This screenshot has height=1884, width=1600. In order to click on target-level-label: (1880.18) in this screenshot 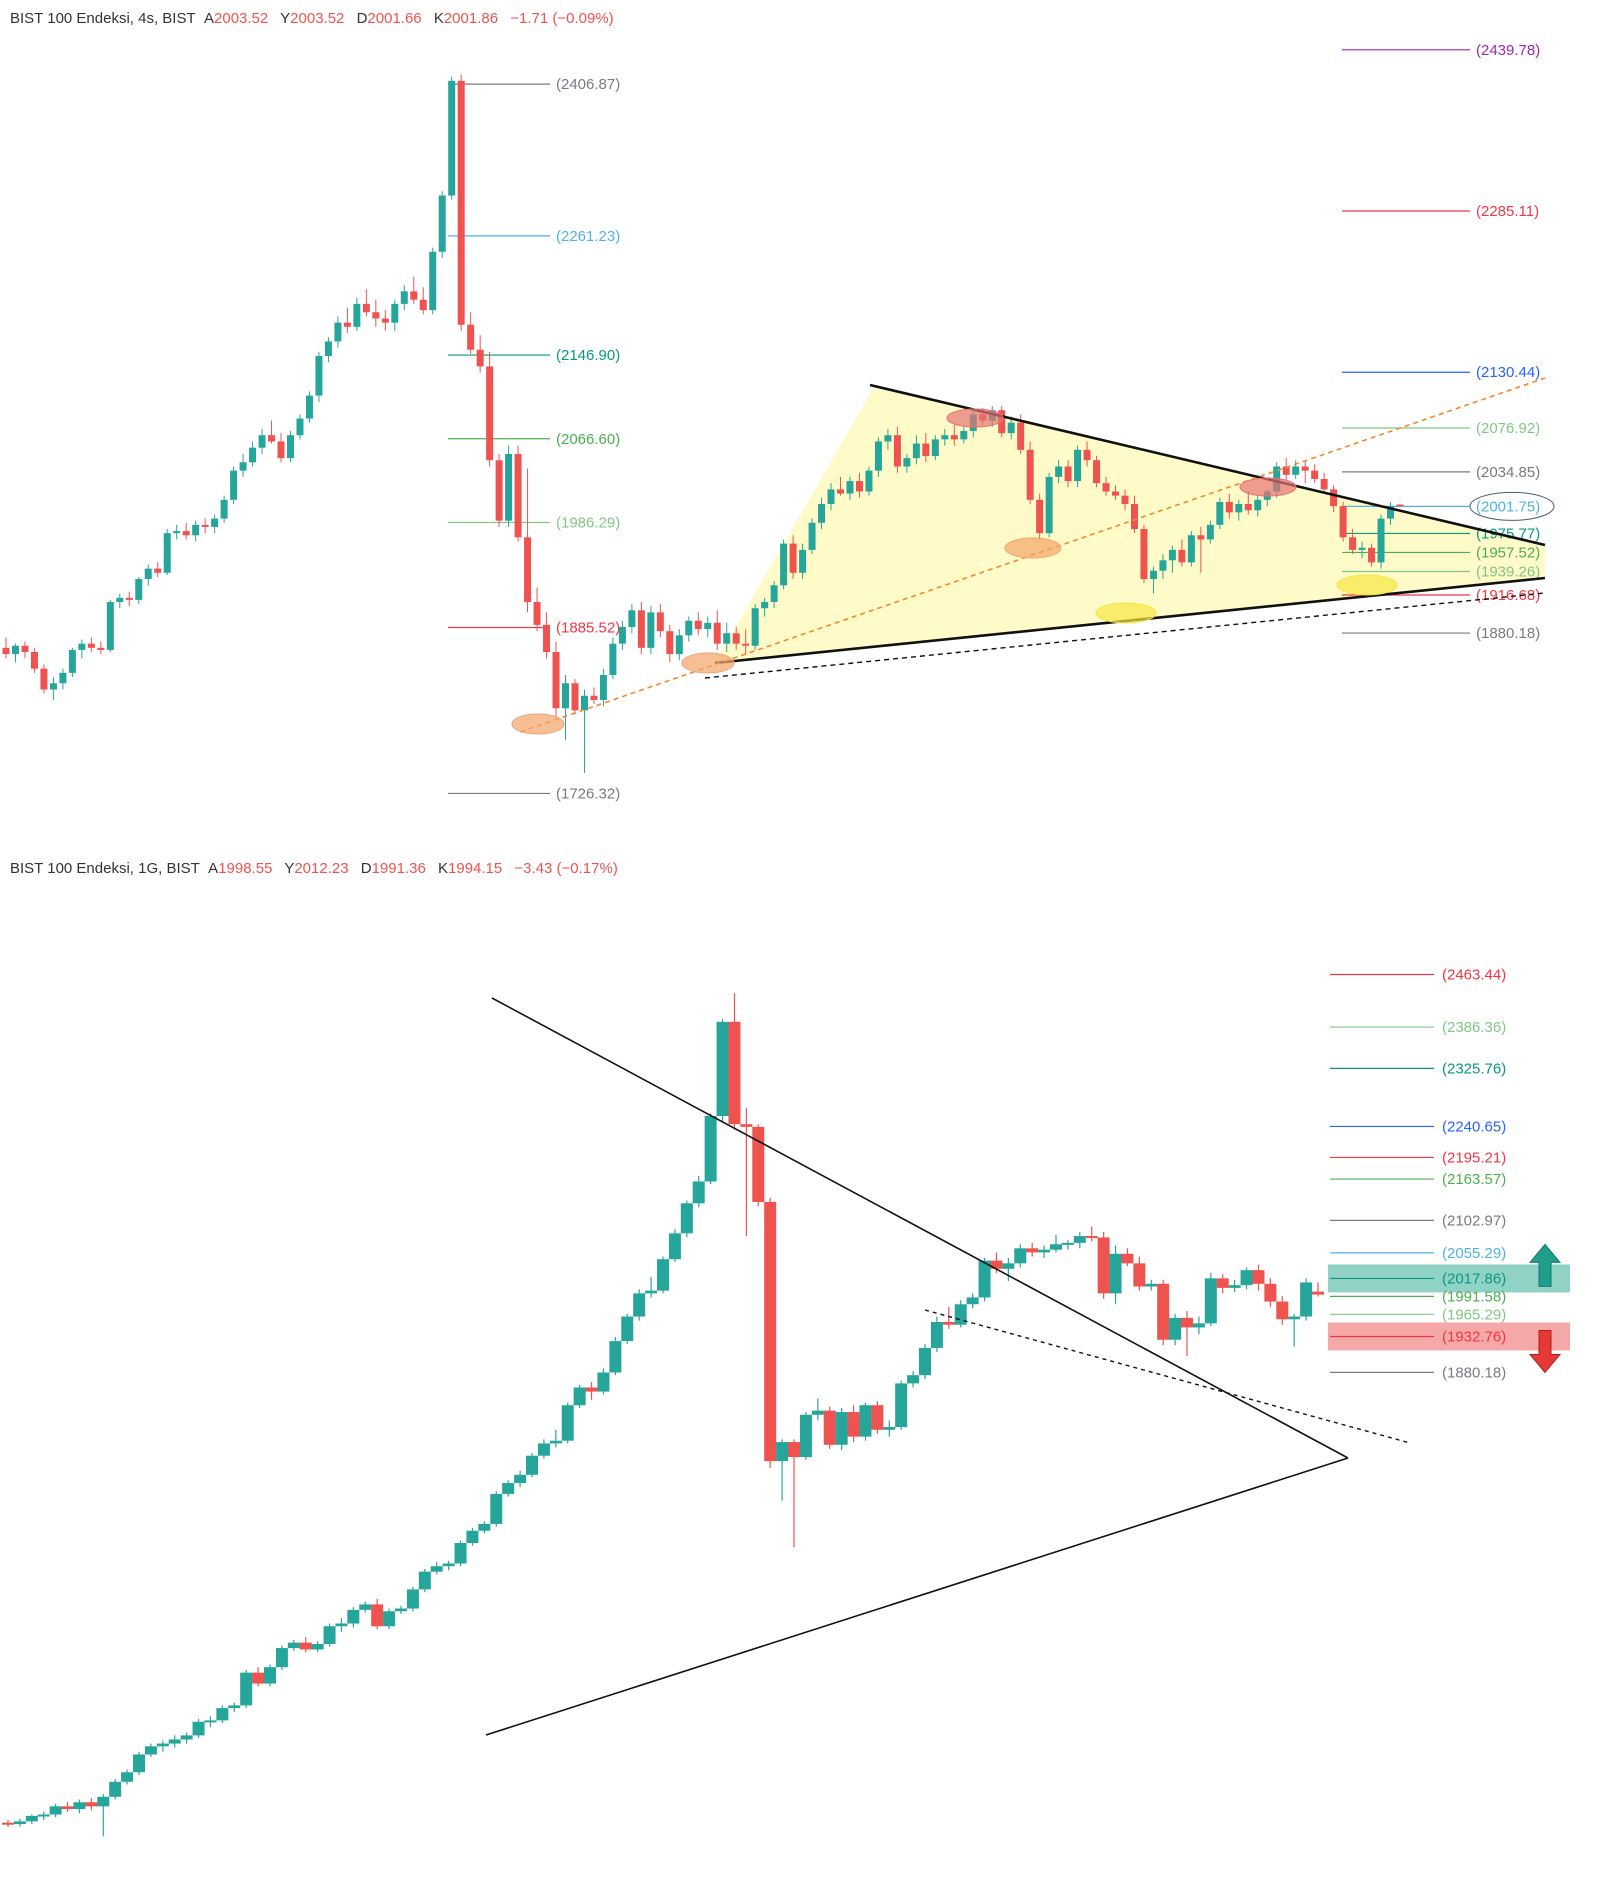, I will do `click(1508, 633)`.